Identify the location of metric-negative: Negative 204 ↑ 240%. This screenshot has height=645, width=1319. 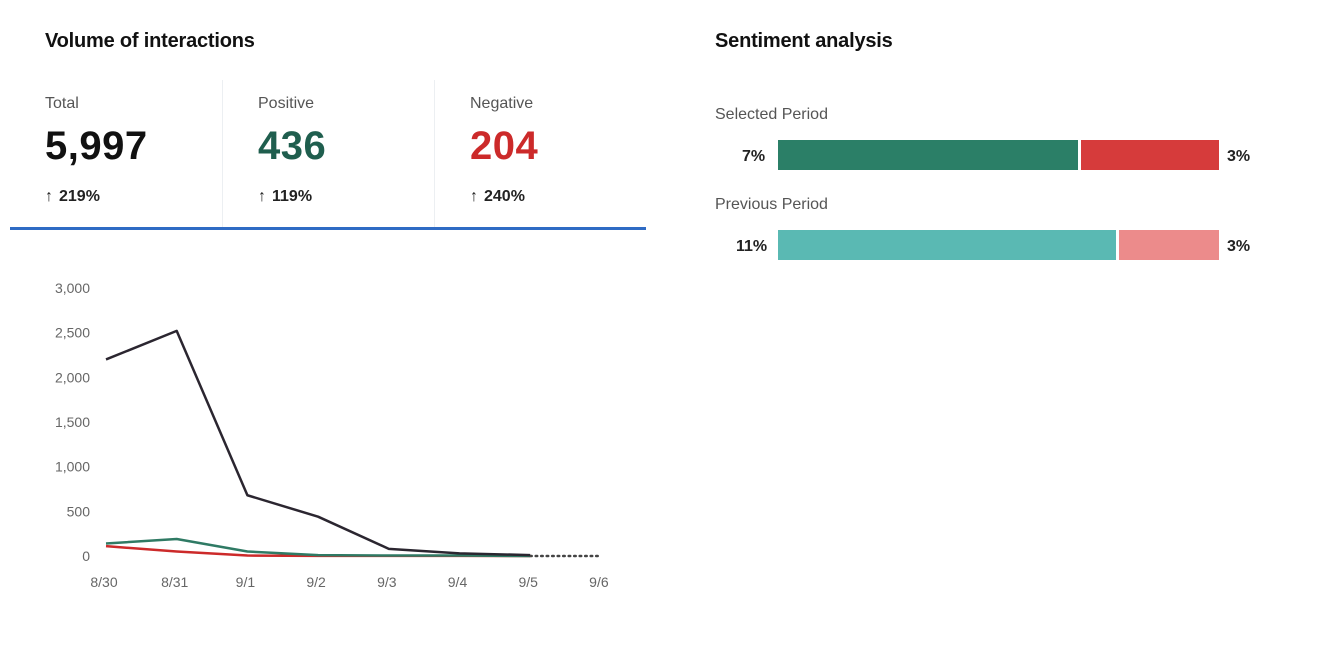
(540, 153).